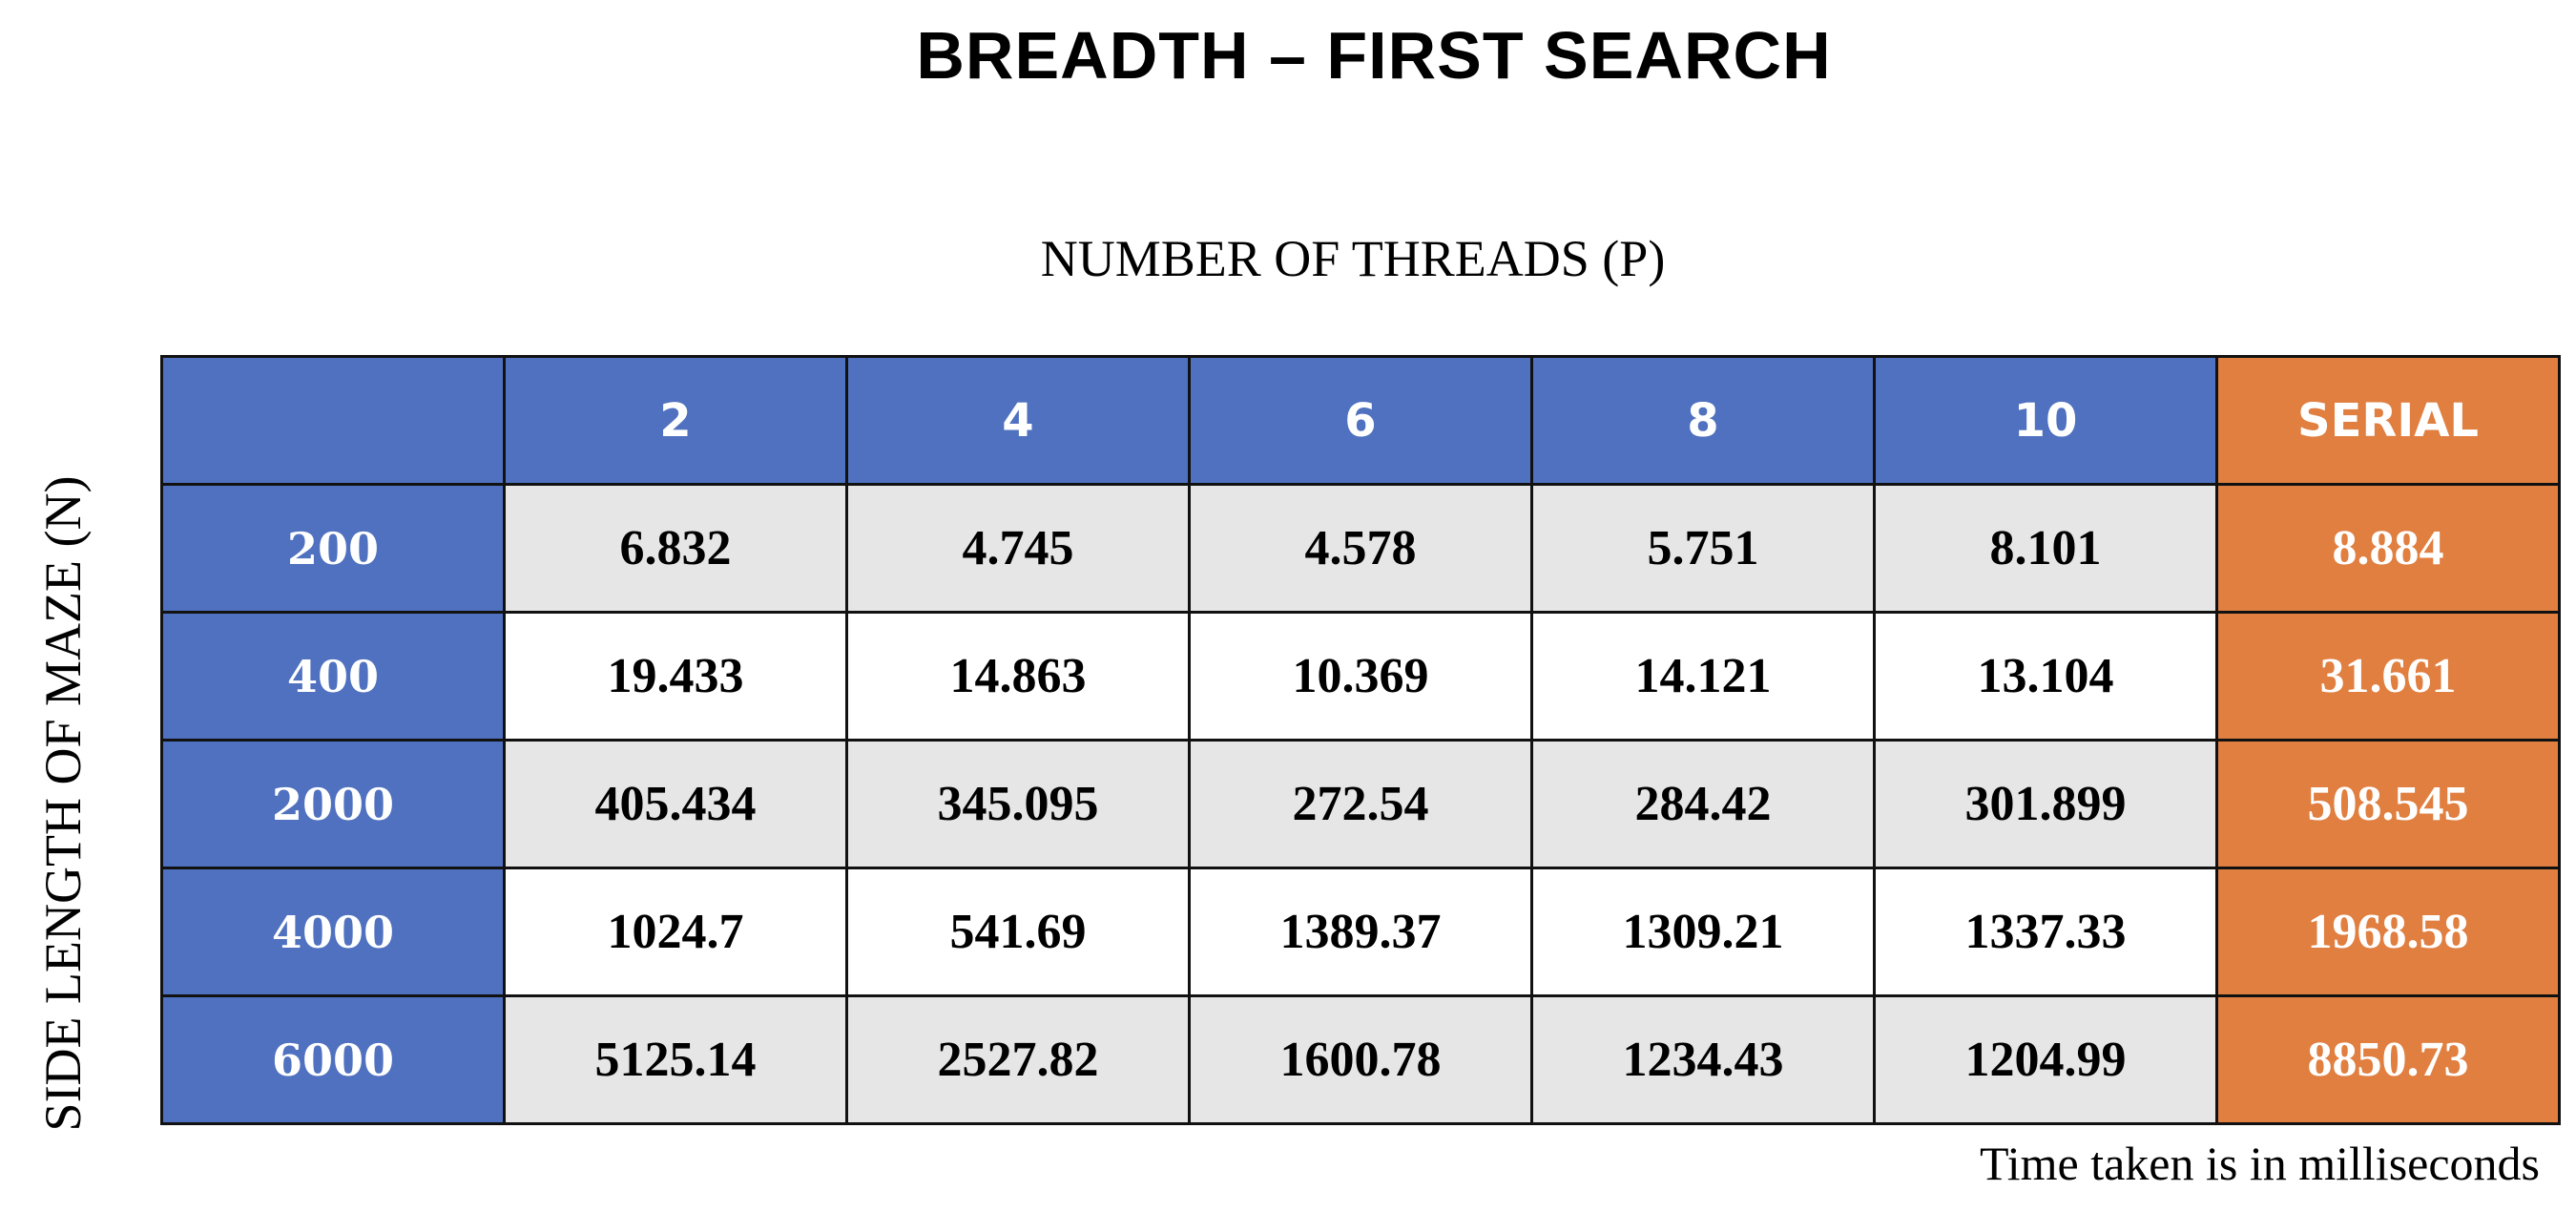 This screenshot has width=2576, height=1212. Describe the element at coordinates (1703, 676) in the screenshot. I see `data-cell: 14.121` at that location.